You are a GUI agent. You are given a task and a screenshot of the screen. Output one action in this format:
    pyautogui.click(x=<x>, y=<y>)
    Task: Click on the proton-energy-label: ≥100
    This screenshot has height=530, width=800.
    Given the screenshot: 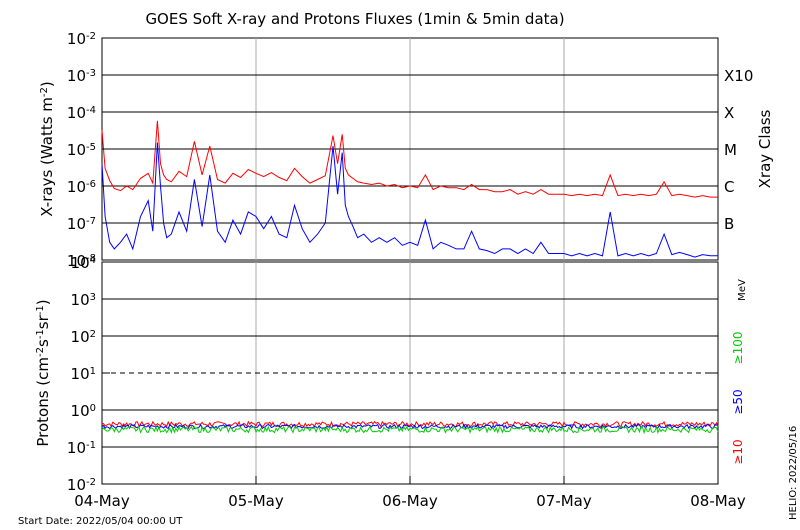 What is the action you would take?
    pyautogui.click(x=738, y=348)
    